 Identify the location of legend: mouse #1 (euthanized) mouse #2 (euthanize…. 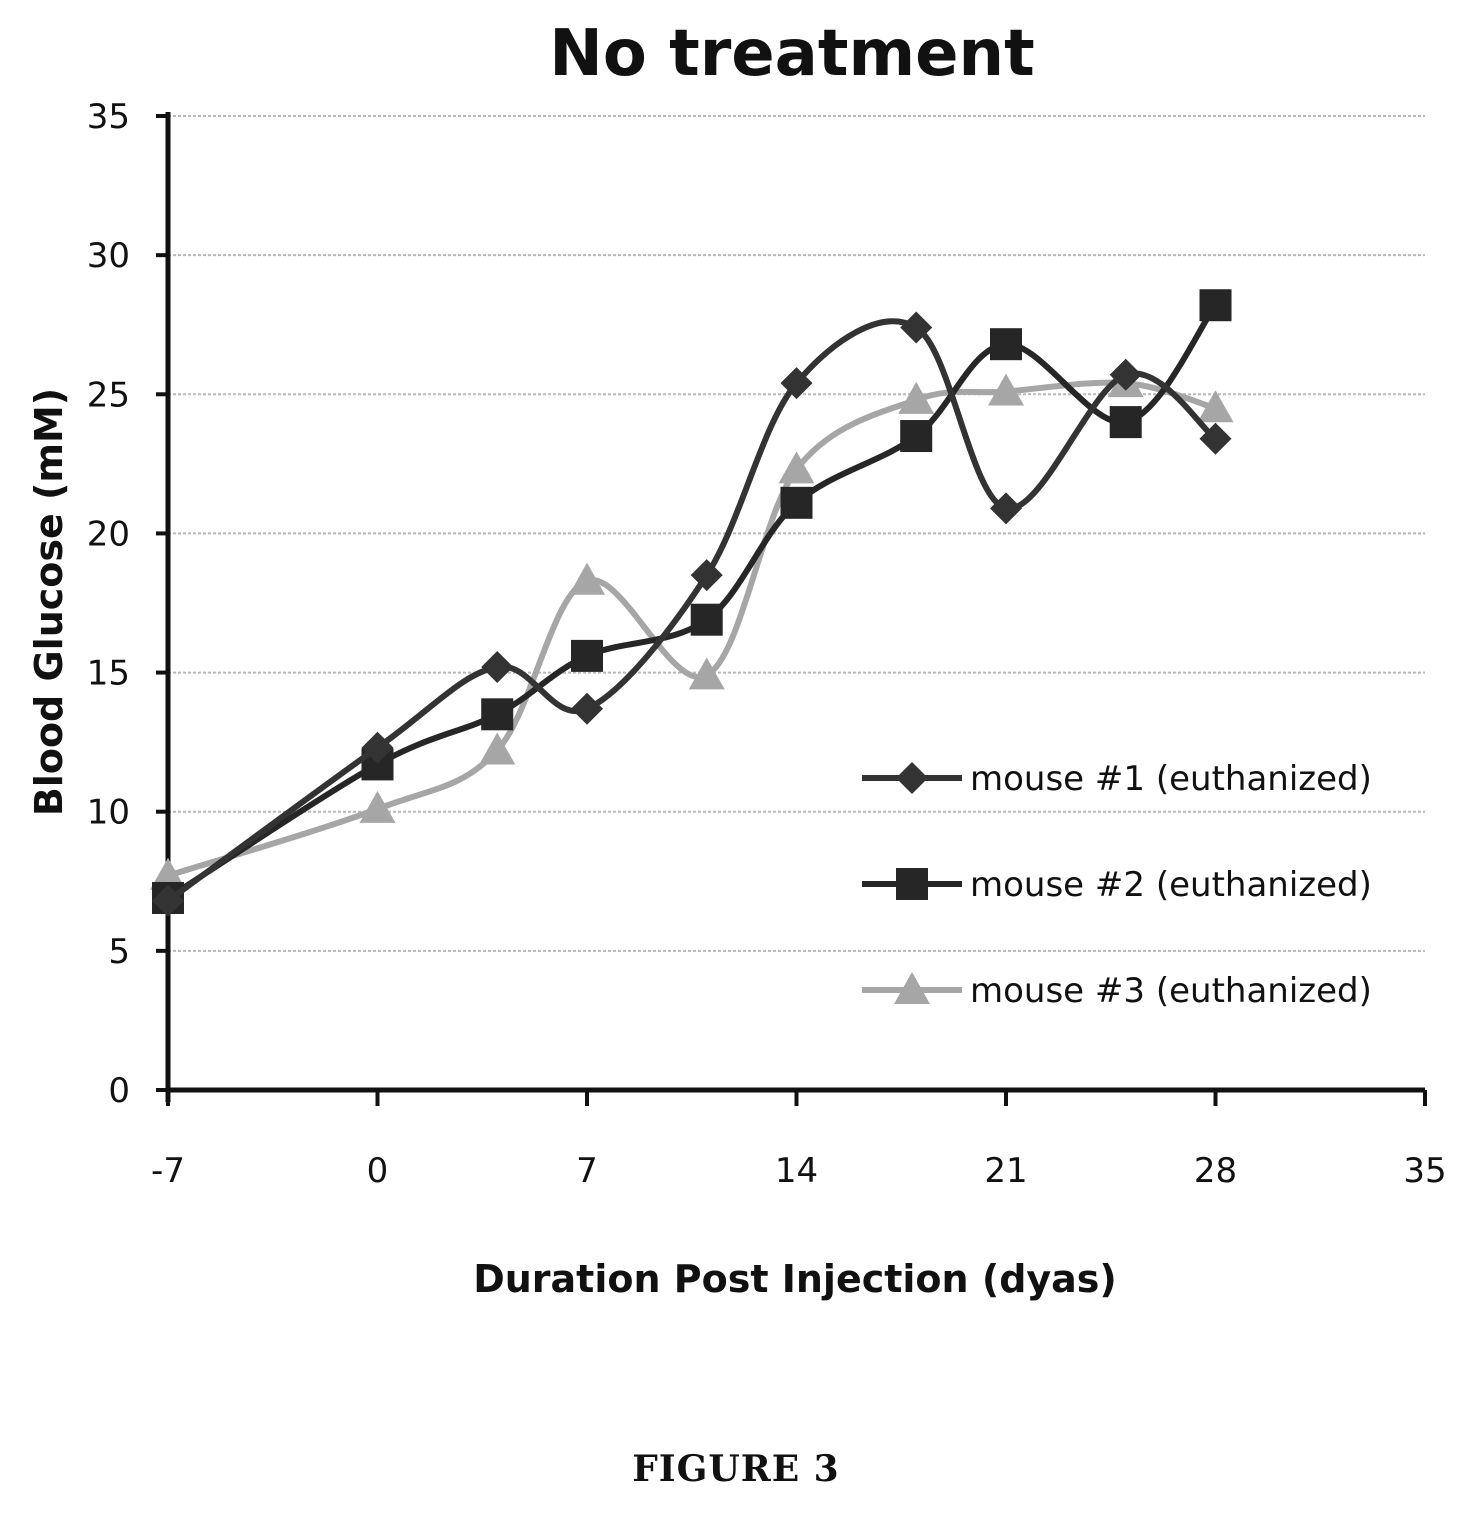
(1117, 885).